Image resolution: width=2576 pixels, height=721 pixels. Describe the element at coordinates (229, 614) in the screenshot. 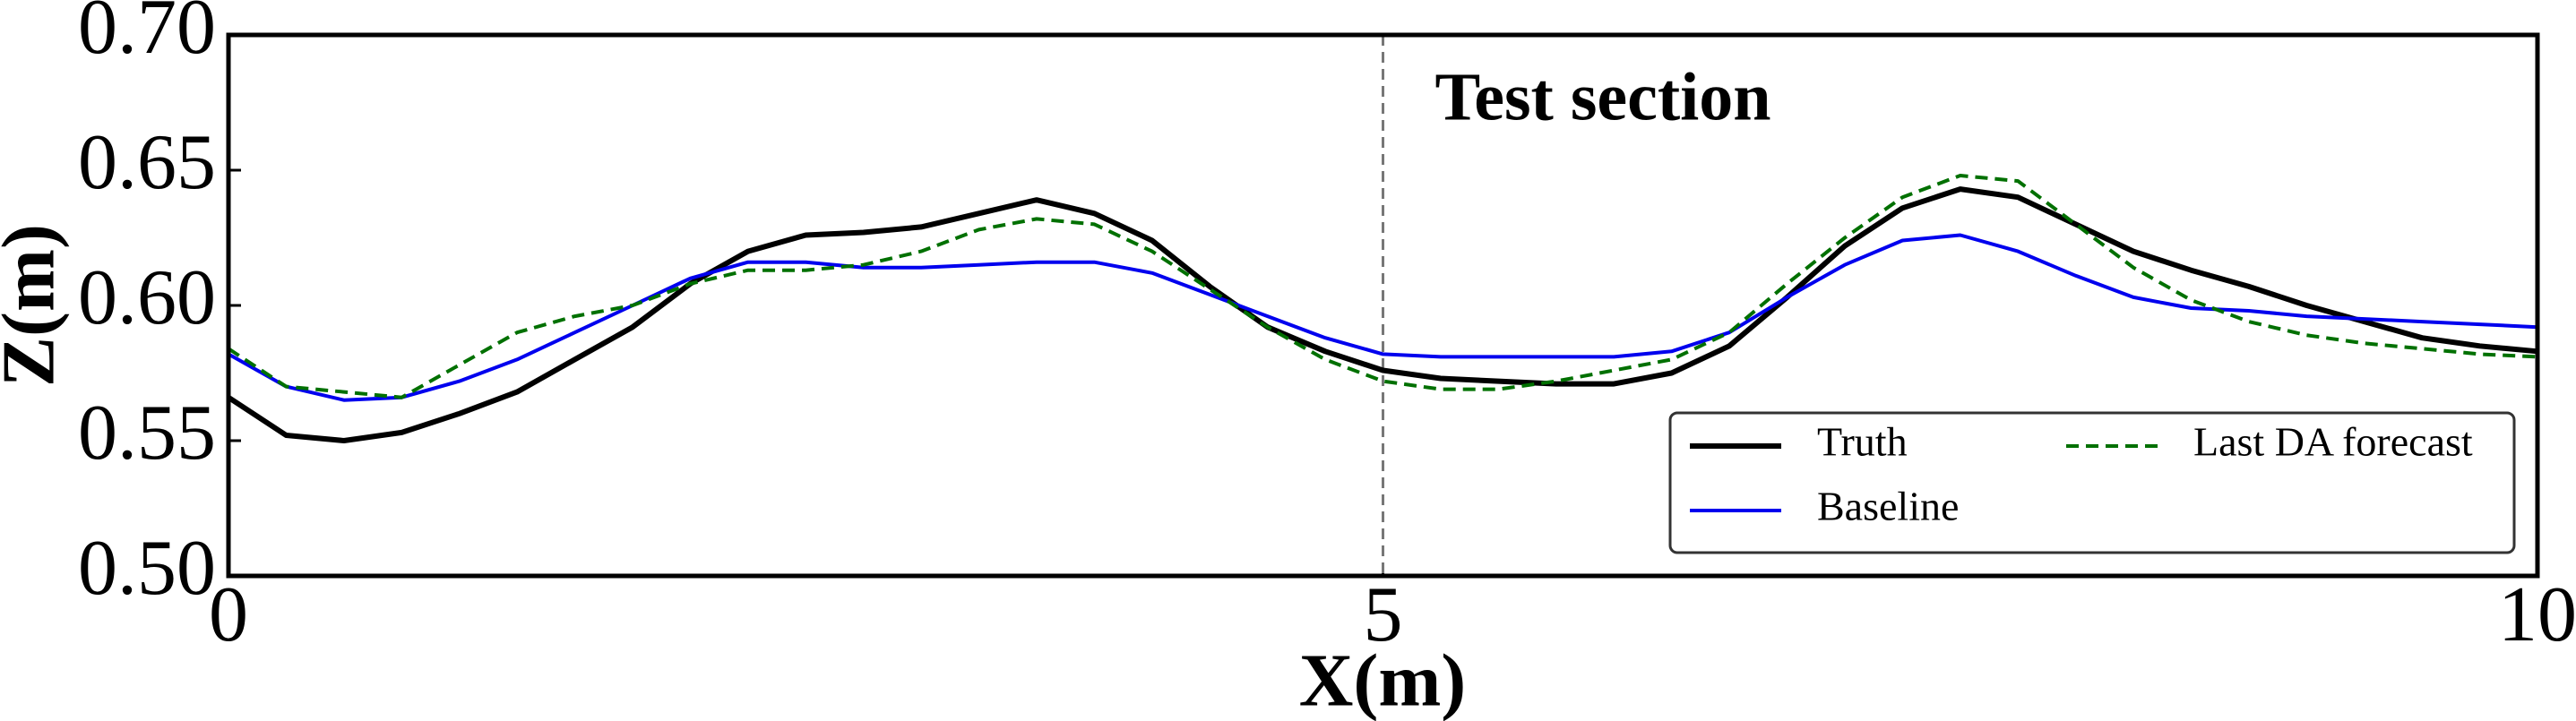

I see `x-tick-label: 0` at that location.